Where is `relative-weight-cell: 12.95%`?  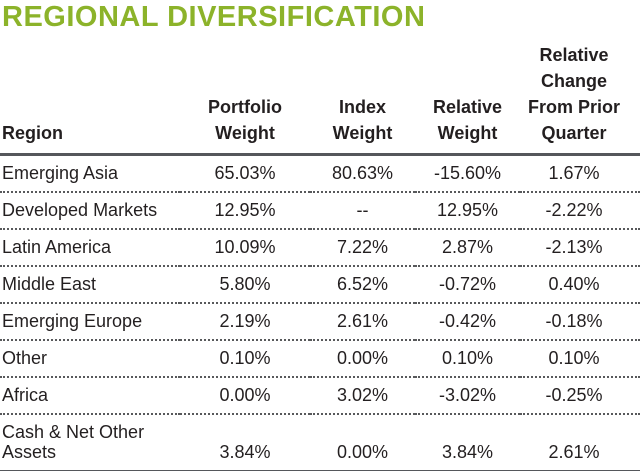 relative-weight-cell: 12.95% is located at coordinates (467, 210).